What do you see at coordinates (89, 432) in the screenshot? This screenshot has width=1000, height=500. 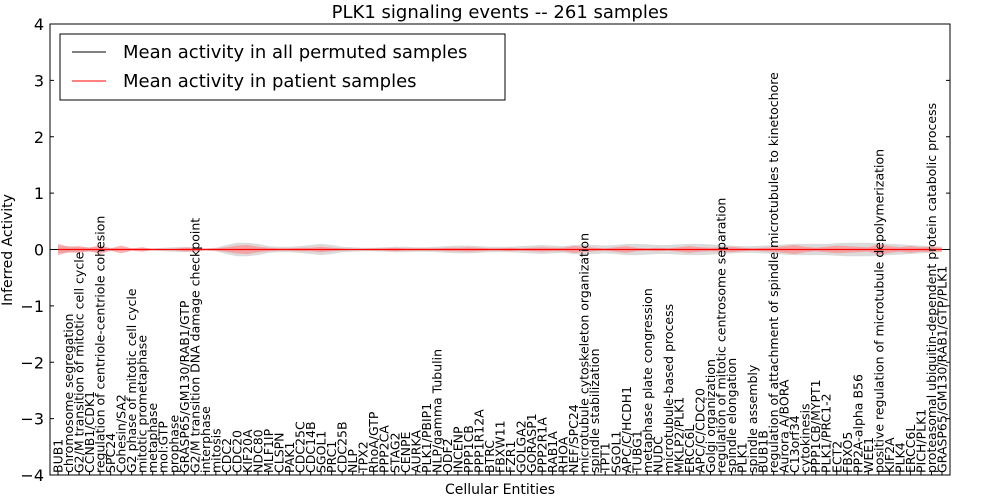 I see `x-tick-label: CCNB1/CDK1` at bounding box center [89, 432].